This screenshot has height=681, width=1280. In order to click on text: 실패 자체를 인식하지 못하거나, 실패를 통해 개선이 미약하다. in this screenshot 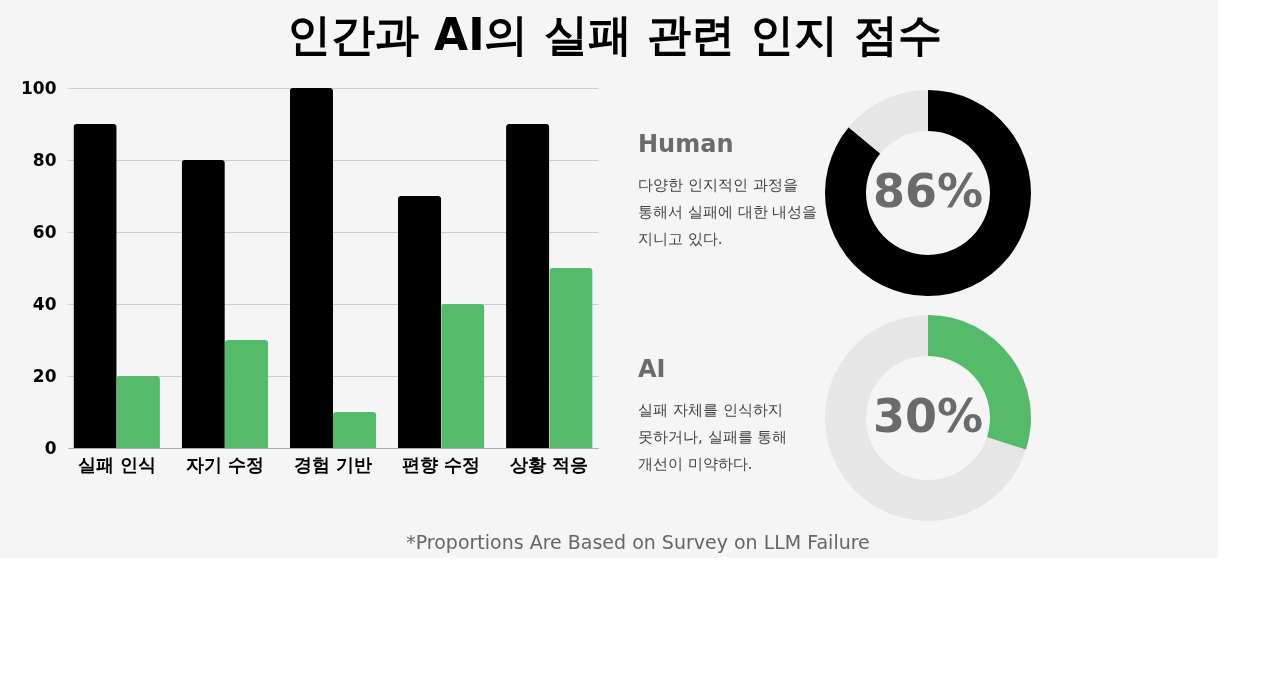, I will do `click(713, 437)`.